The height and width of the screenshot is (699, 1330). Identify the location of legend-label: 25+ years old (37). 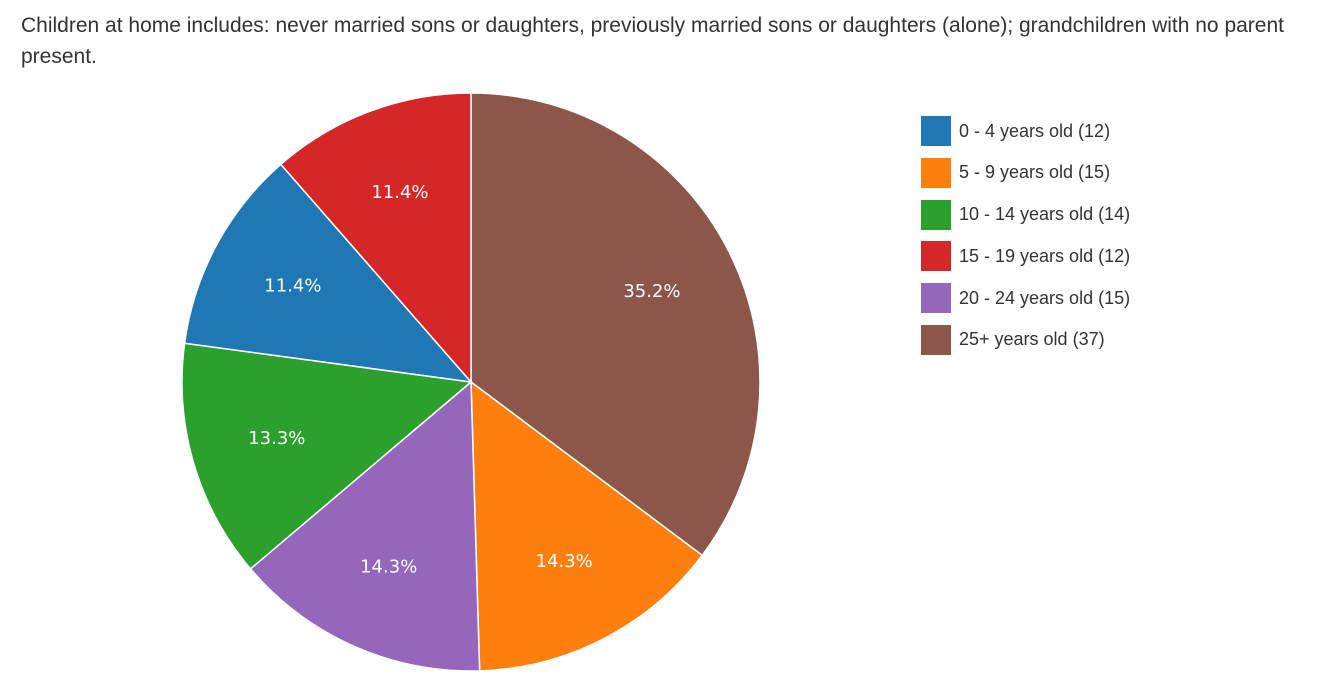
(1032, 339).